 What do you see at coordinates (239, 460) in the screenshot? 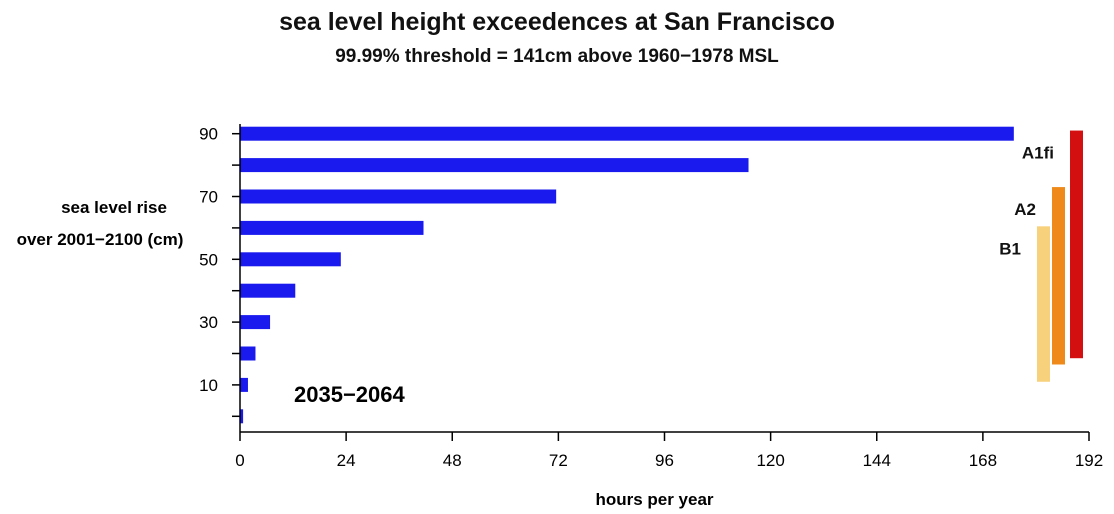
I see `x-tick-label: 0` at bounding box center [239, 460].